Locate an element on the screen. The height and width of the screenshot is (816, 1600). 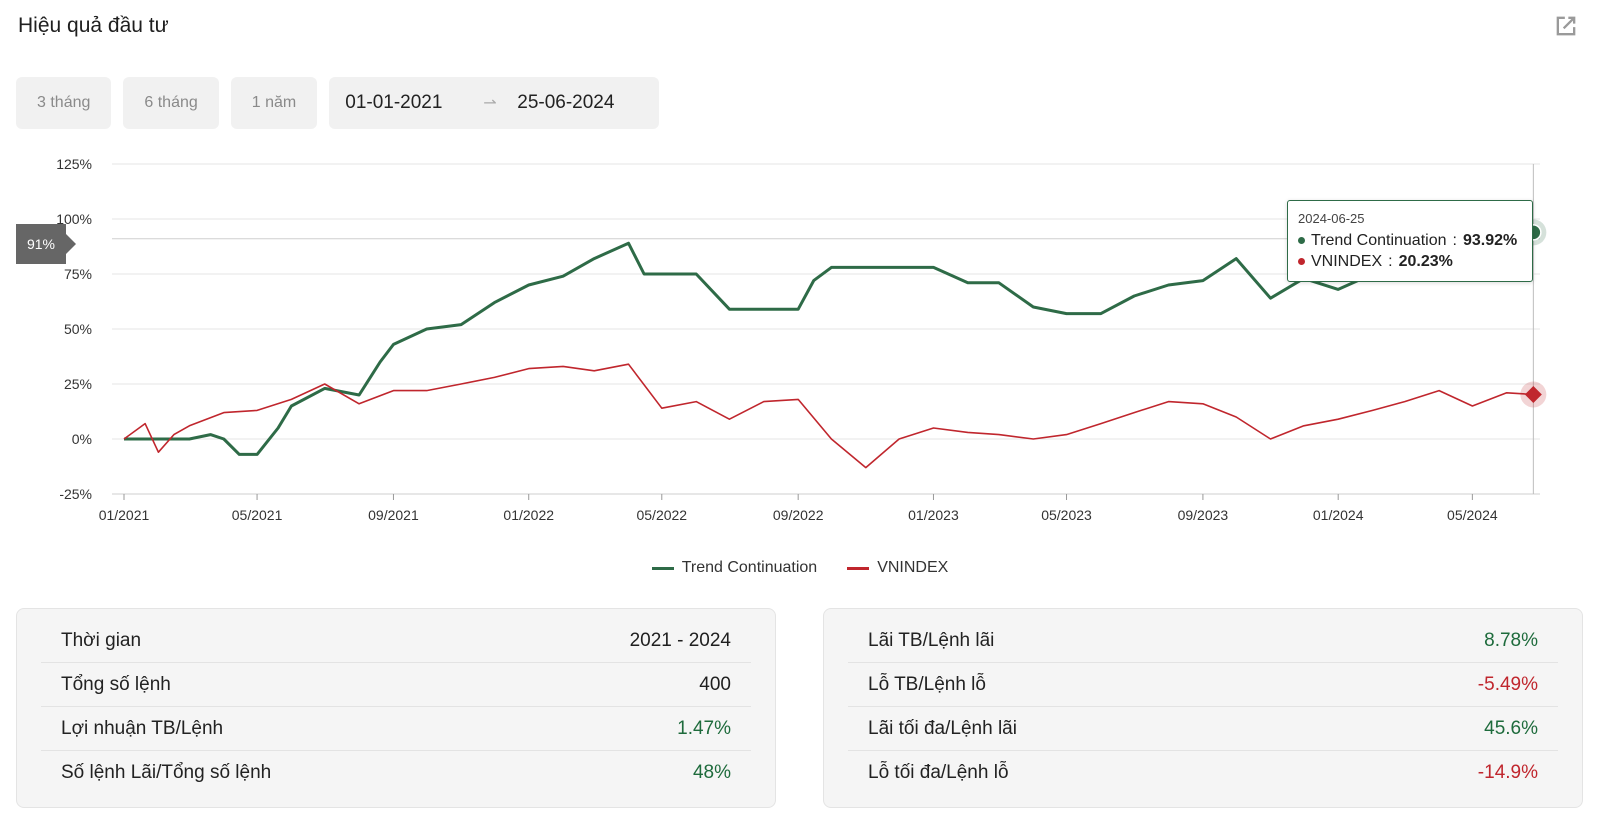
stat-row: Số lệnh Lãi/Tổng số lệnh 48% is located at coordinates (396, 773).